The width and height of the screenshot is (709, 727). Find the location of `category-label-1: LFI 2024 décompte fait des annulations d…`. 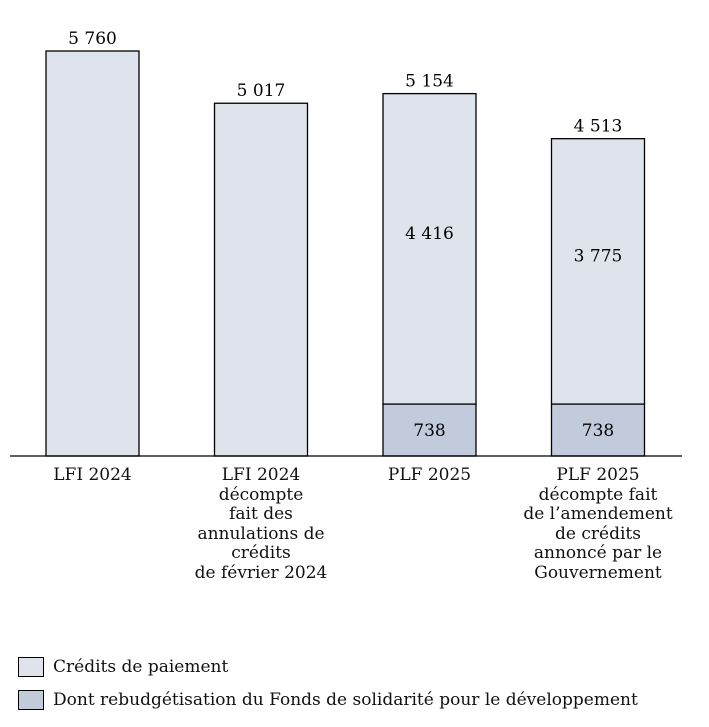

category-label-1: LFI 2024 décompte fait des annulations d… is located at coordinates (261, 524).